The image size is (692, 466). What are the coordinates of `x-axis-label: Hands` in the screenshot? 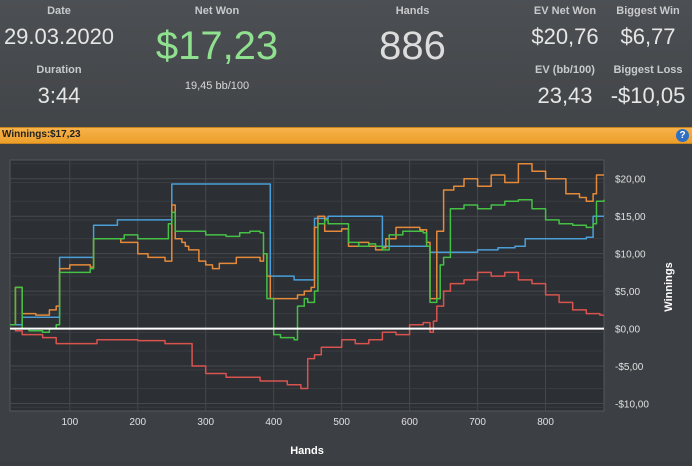 It's located at (307, 451).